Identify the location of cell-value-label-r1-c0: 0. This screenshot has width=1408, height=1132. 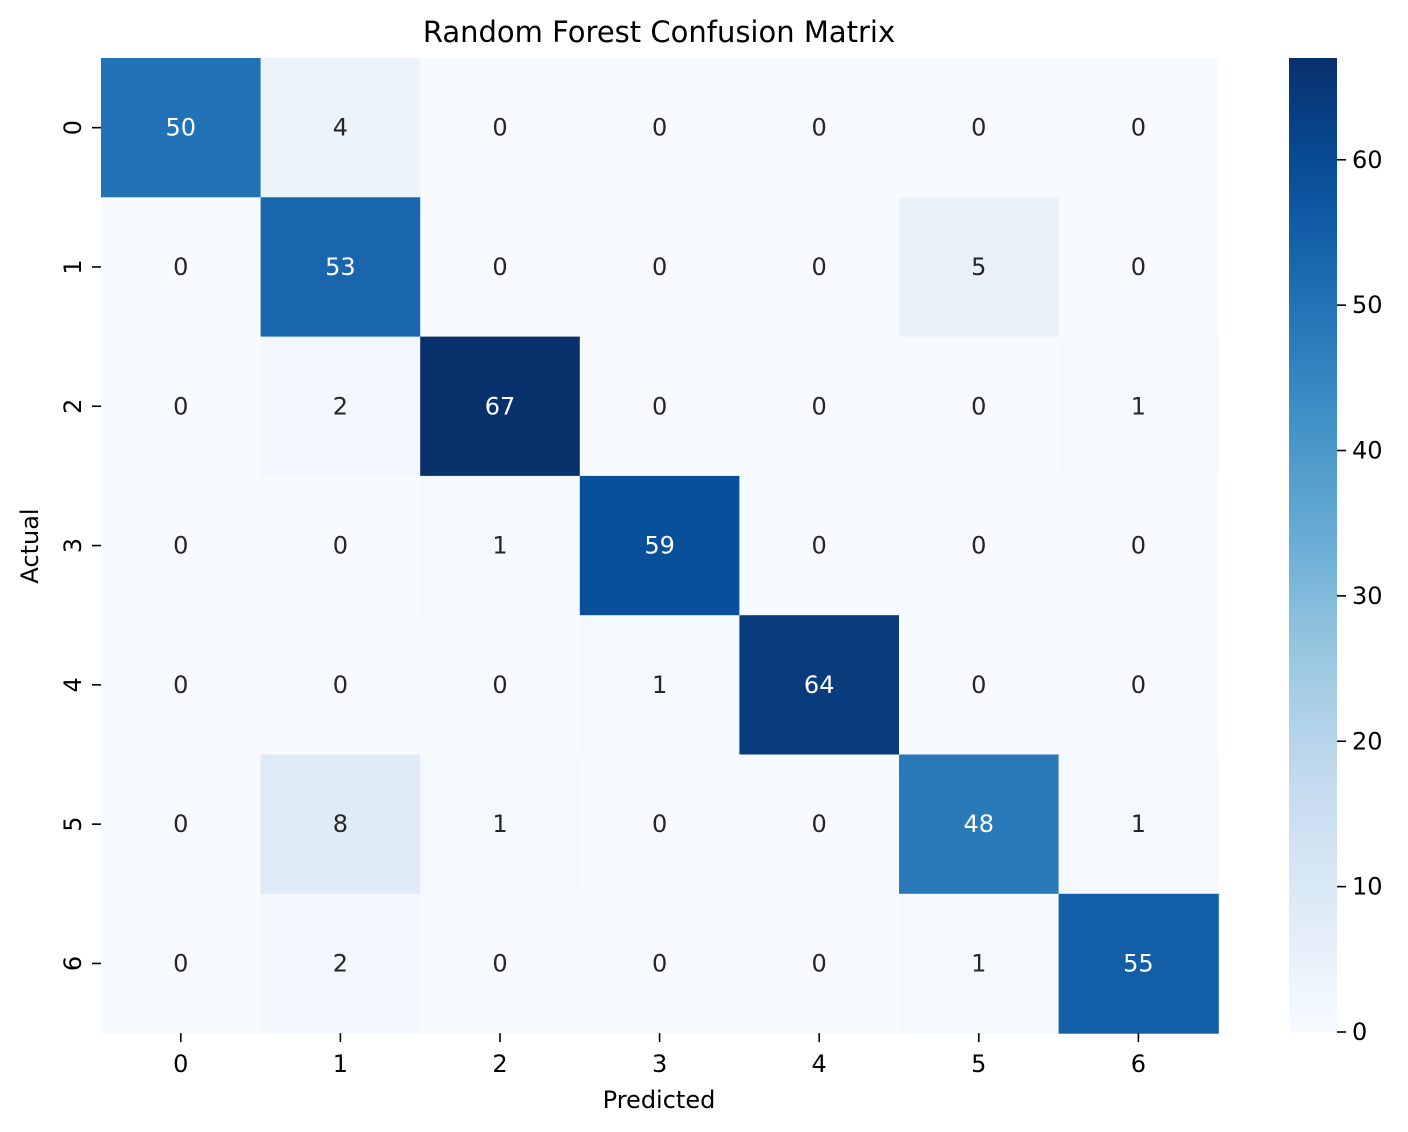
(180, 267).